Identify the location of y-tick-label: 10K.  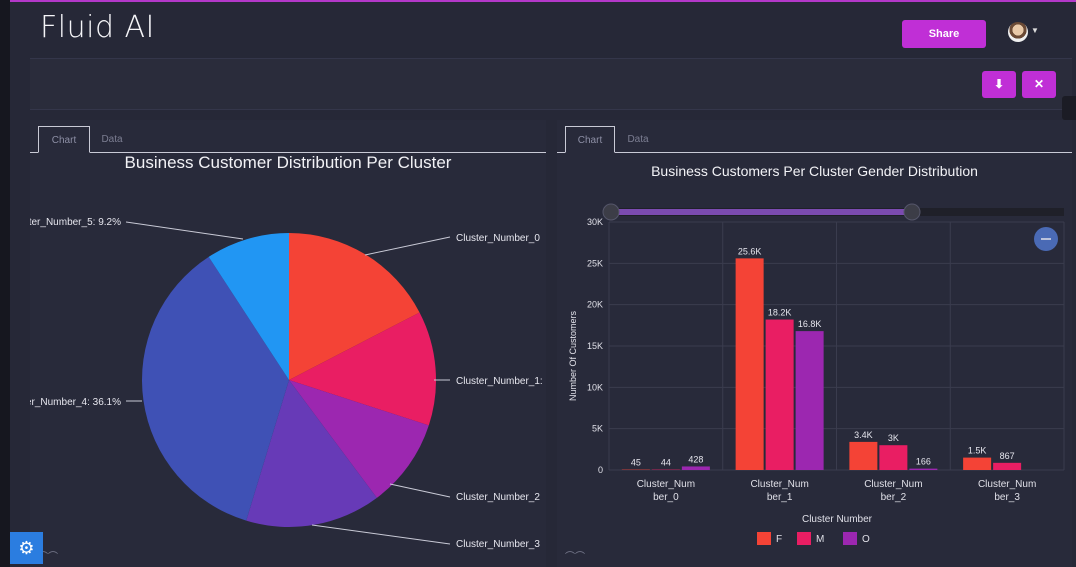
(595, 387).